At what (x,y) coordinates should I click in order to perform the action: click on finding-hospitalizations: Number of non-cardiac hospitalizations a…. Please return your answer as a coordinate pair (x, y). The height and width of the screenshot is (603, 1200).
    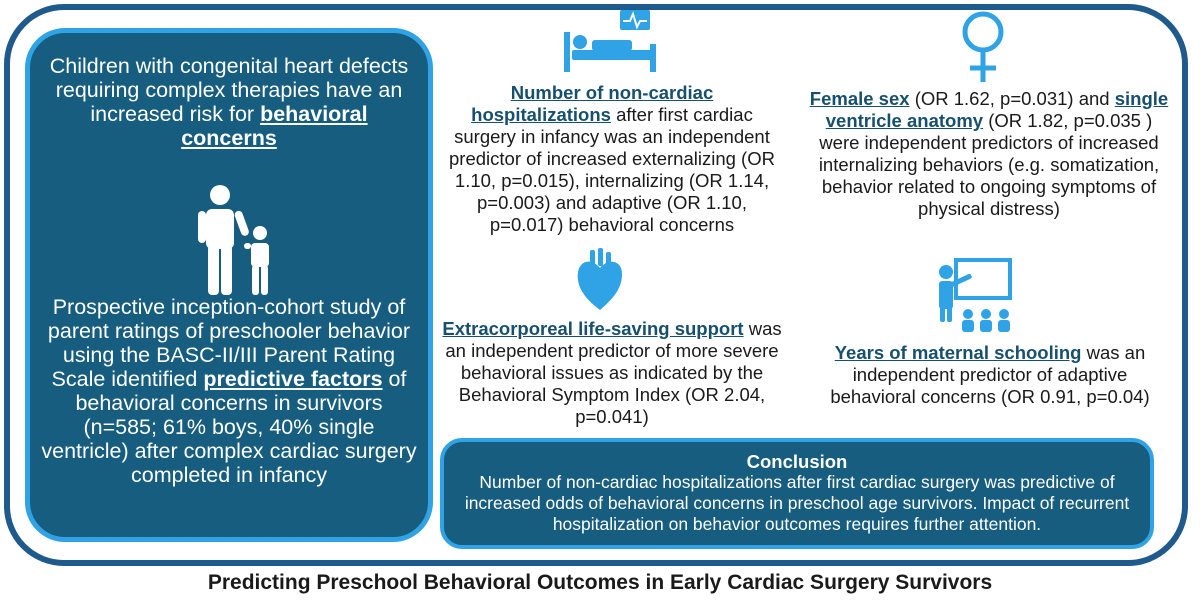
    Looking at the image, I should click on (612, 159).